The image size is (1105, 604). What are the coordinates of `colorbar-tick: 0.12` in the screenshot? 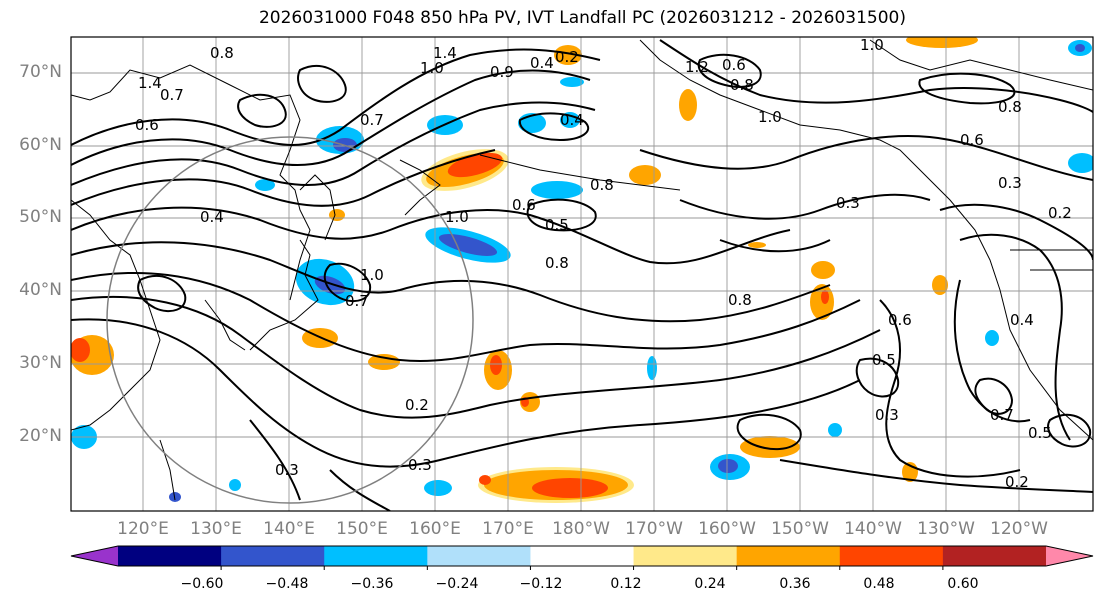 It's located at (626, 584).